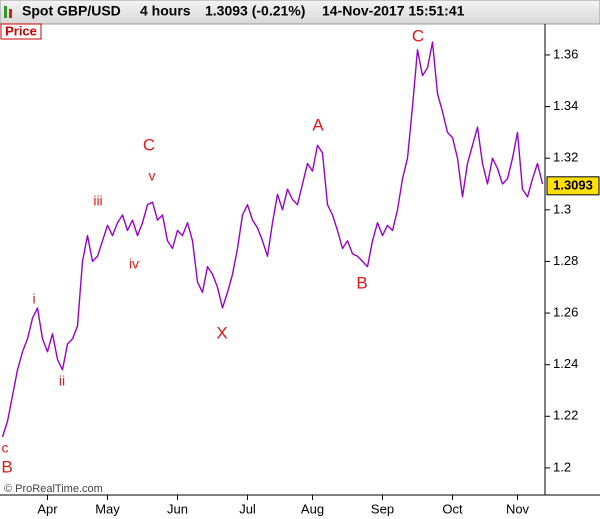 Image resolution: width=600 pixels, height=519 pixels. Describe the element at coordinates (107, 508) in the screenshot. I see `x-tick-label: May` at that location.